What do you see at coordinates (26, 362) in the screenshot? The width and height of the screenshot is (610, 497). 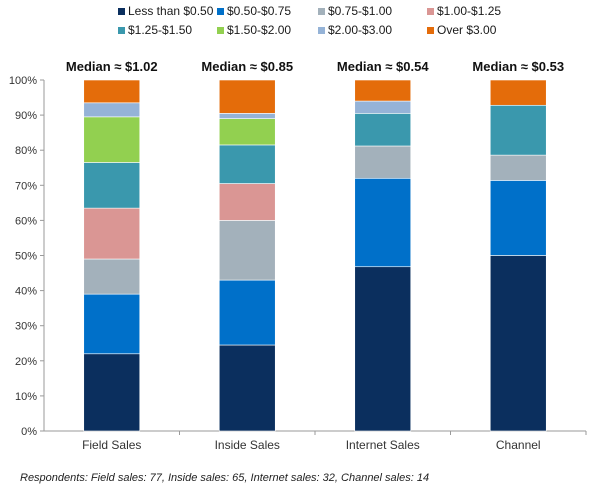 I see `y-tick-label: 20%` at bounding box center [26, 362].